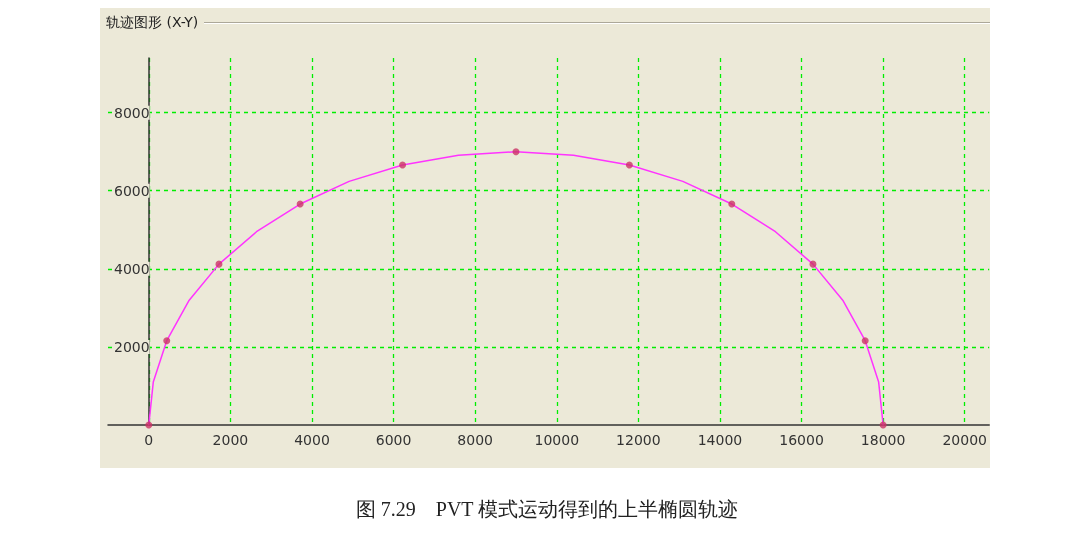 This screenshot has width=1078, height=560. Describe the element at coordinates (638, 440) in the screenshot. I see `x-tick-label: 12000` at that location.